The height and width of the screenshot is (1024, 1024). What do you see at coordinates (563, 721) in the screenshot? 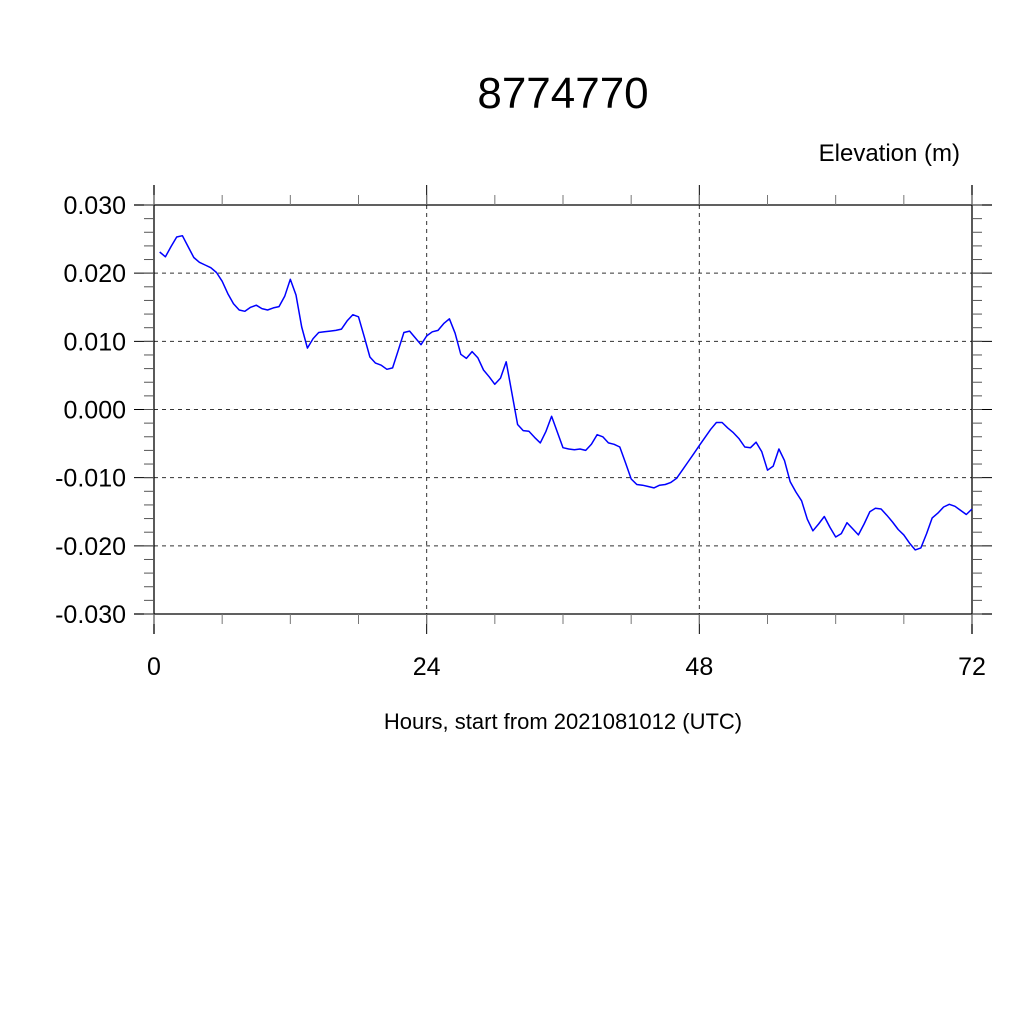
I see `x-axis-label: Hours, start from 2021081012 (UTC)` at bounding box center [563, 721].